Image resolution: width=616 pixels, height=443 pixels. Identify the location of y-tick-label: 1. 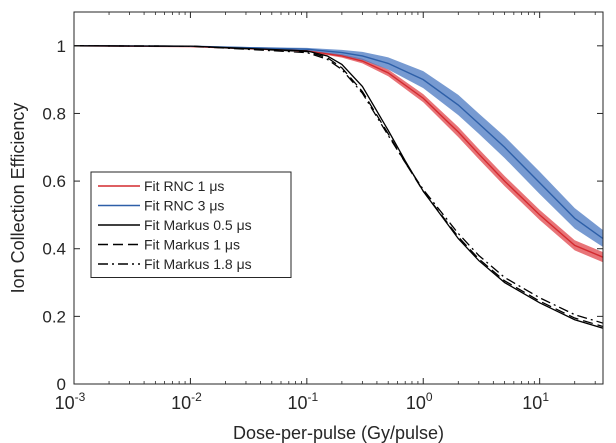
(61, 46).